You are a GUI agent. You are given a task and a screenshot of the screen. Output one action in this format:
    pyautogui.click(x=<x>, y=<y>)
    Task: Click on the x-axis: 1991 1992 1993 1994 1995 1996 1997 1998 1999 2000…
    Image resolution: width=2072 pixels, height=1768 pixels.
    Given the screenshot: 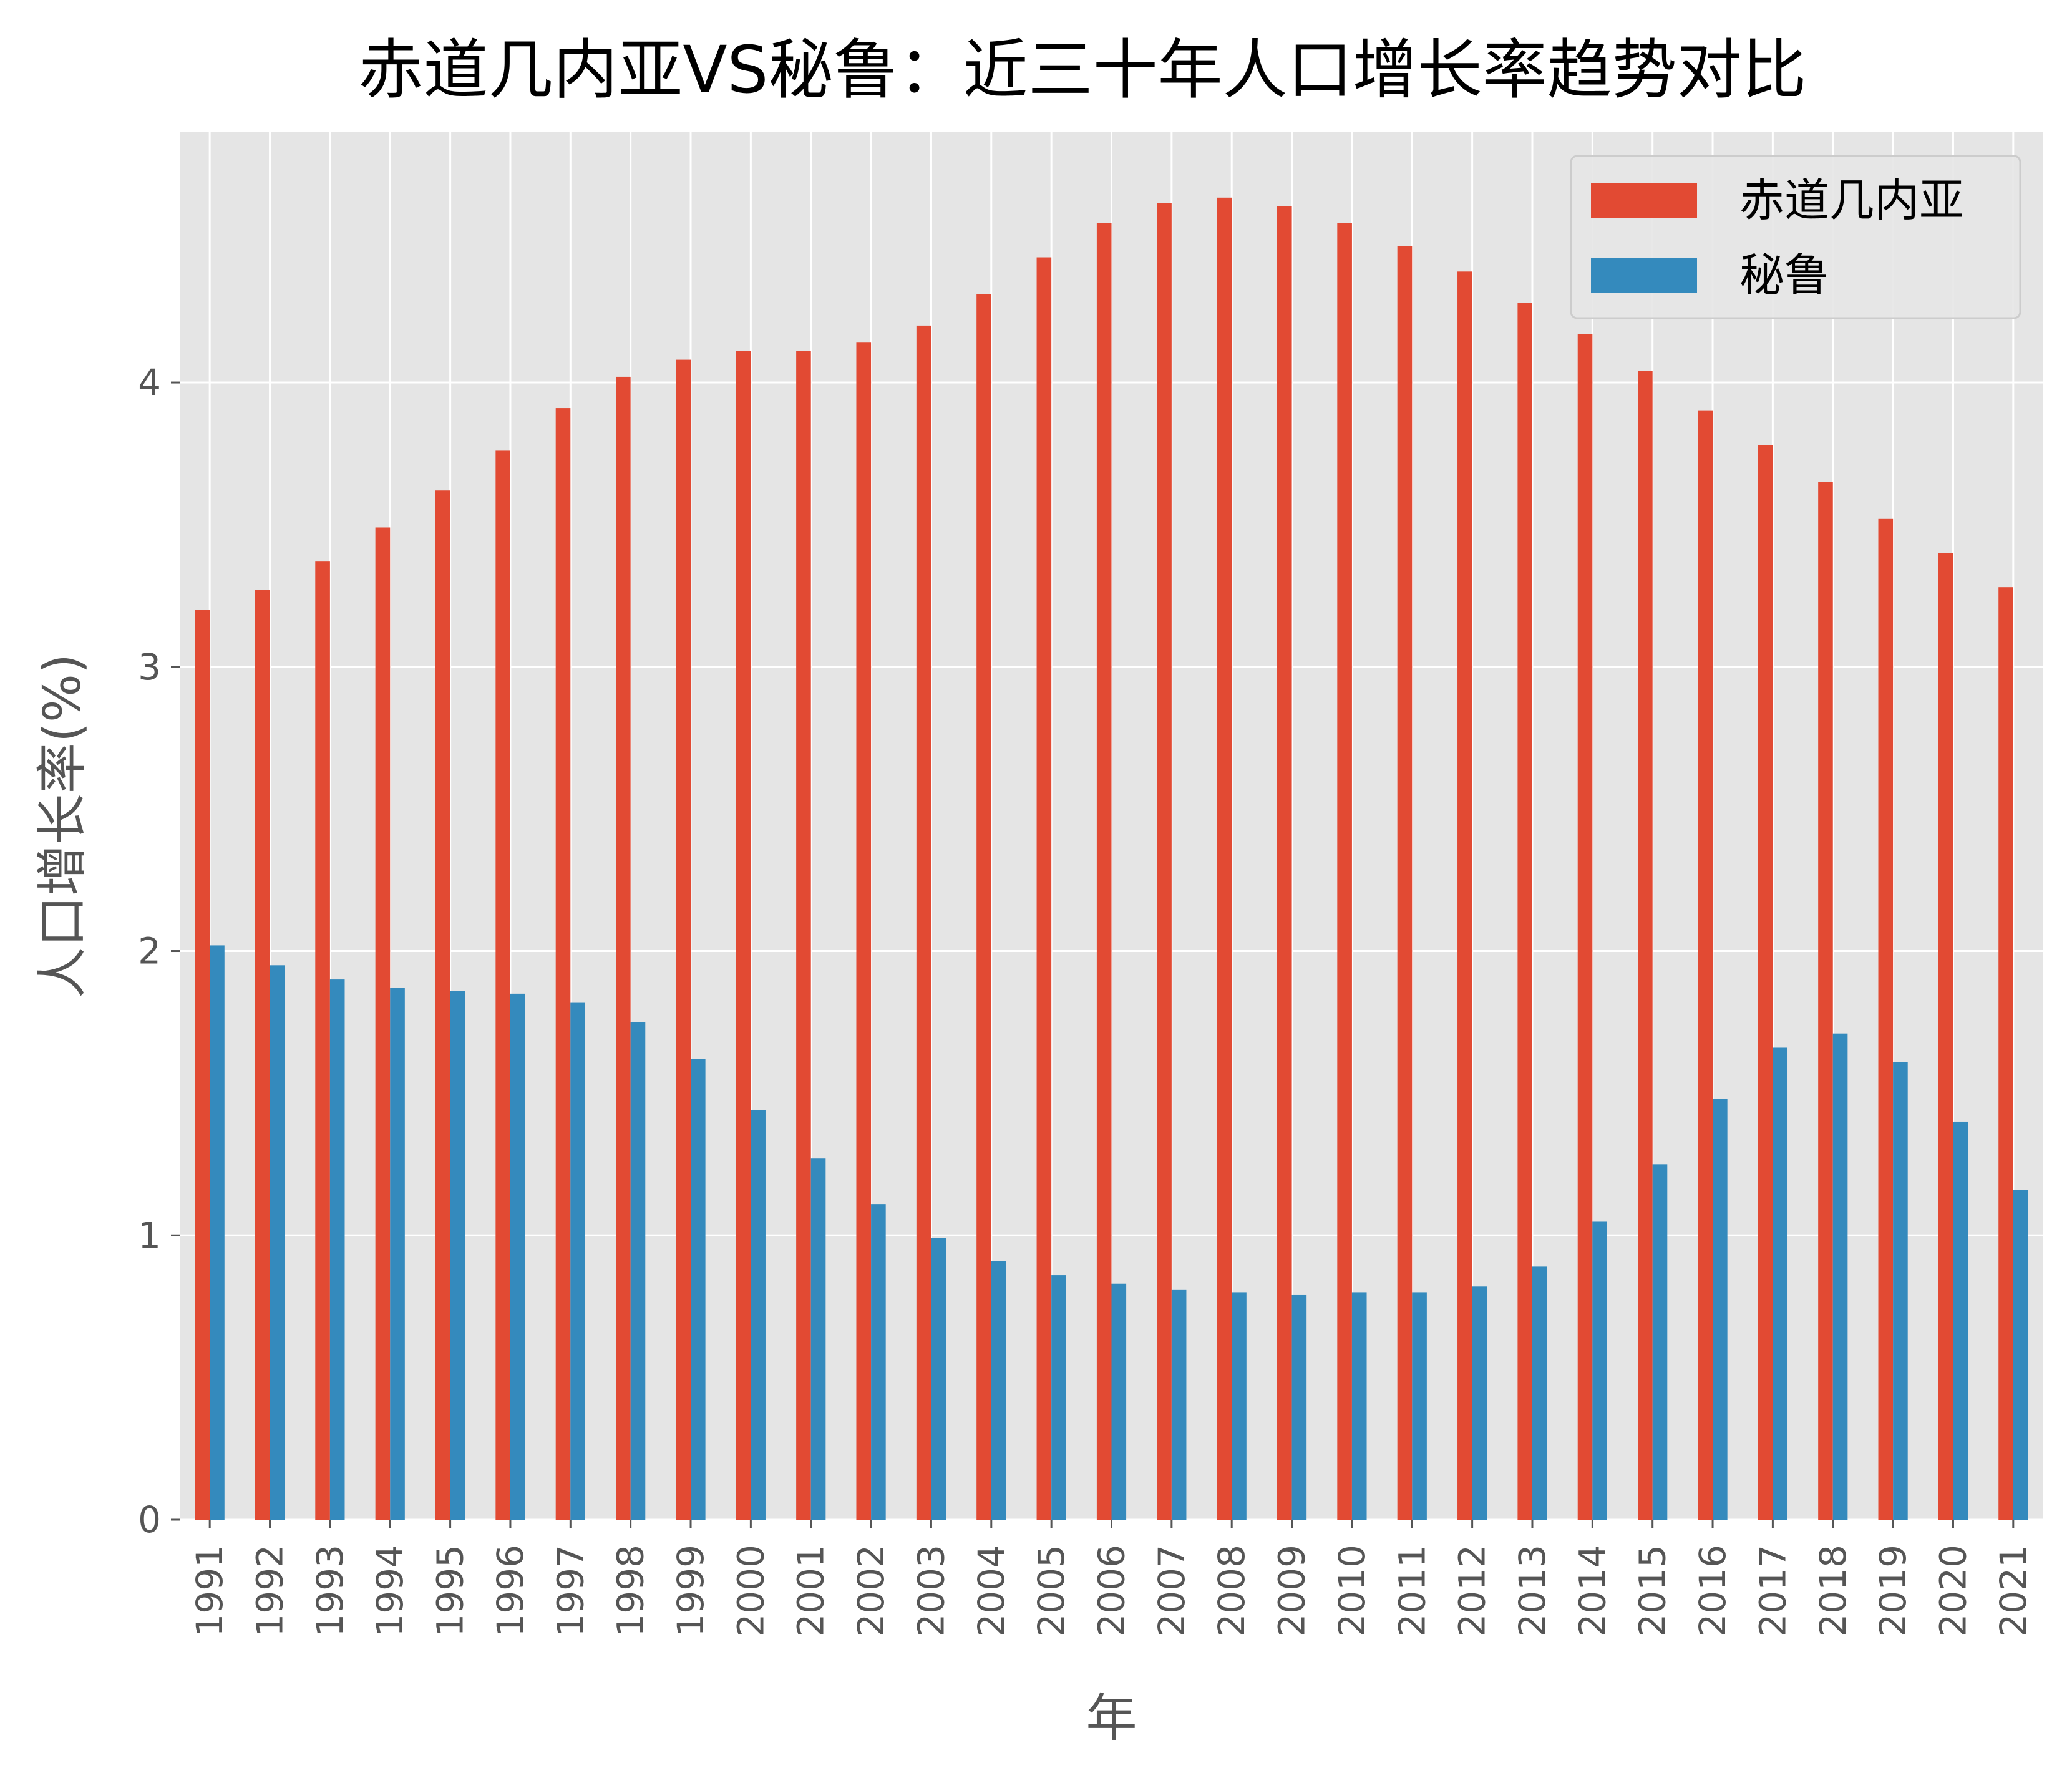 What is the action you would take?
    pyautogui.click(x=1111, y=1579)
    